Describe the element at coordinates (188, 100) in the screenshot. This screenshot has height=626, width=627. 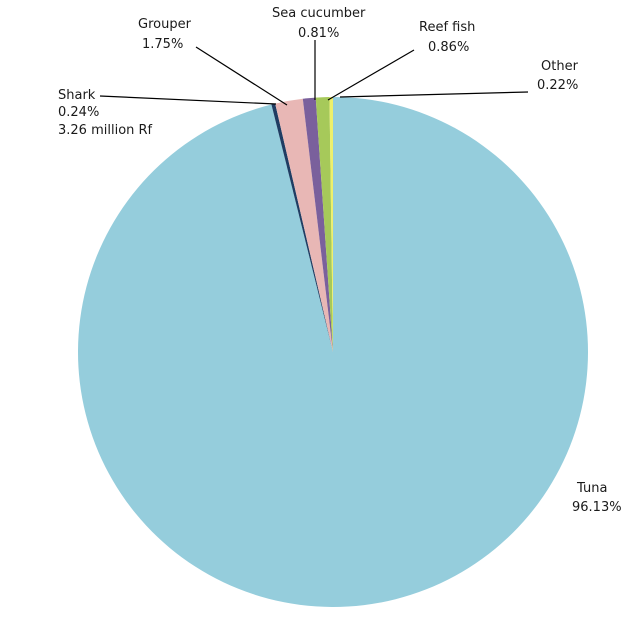
I see `leader-line-shark` at that location.